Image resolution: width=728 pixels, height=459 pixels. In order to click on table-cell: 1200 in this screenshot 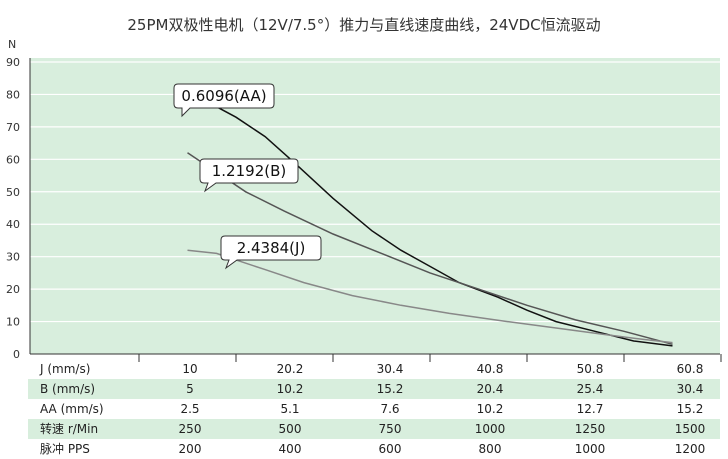, I will do `click(690, 449)`.